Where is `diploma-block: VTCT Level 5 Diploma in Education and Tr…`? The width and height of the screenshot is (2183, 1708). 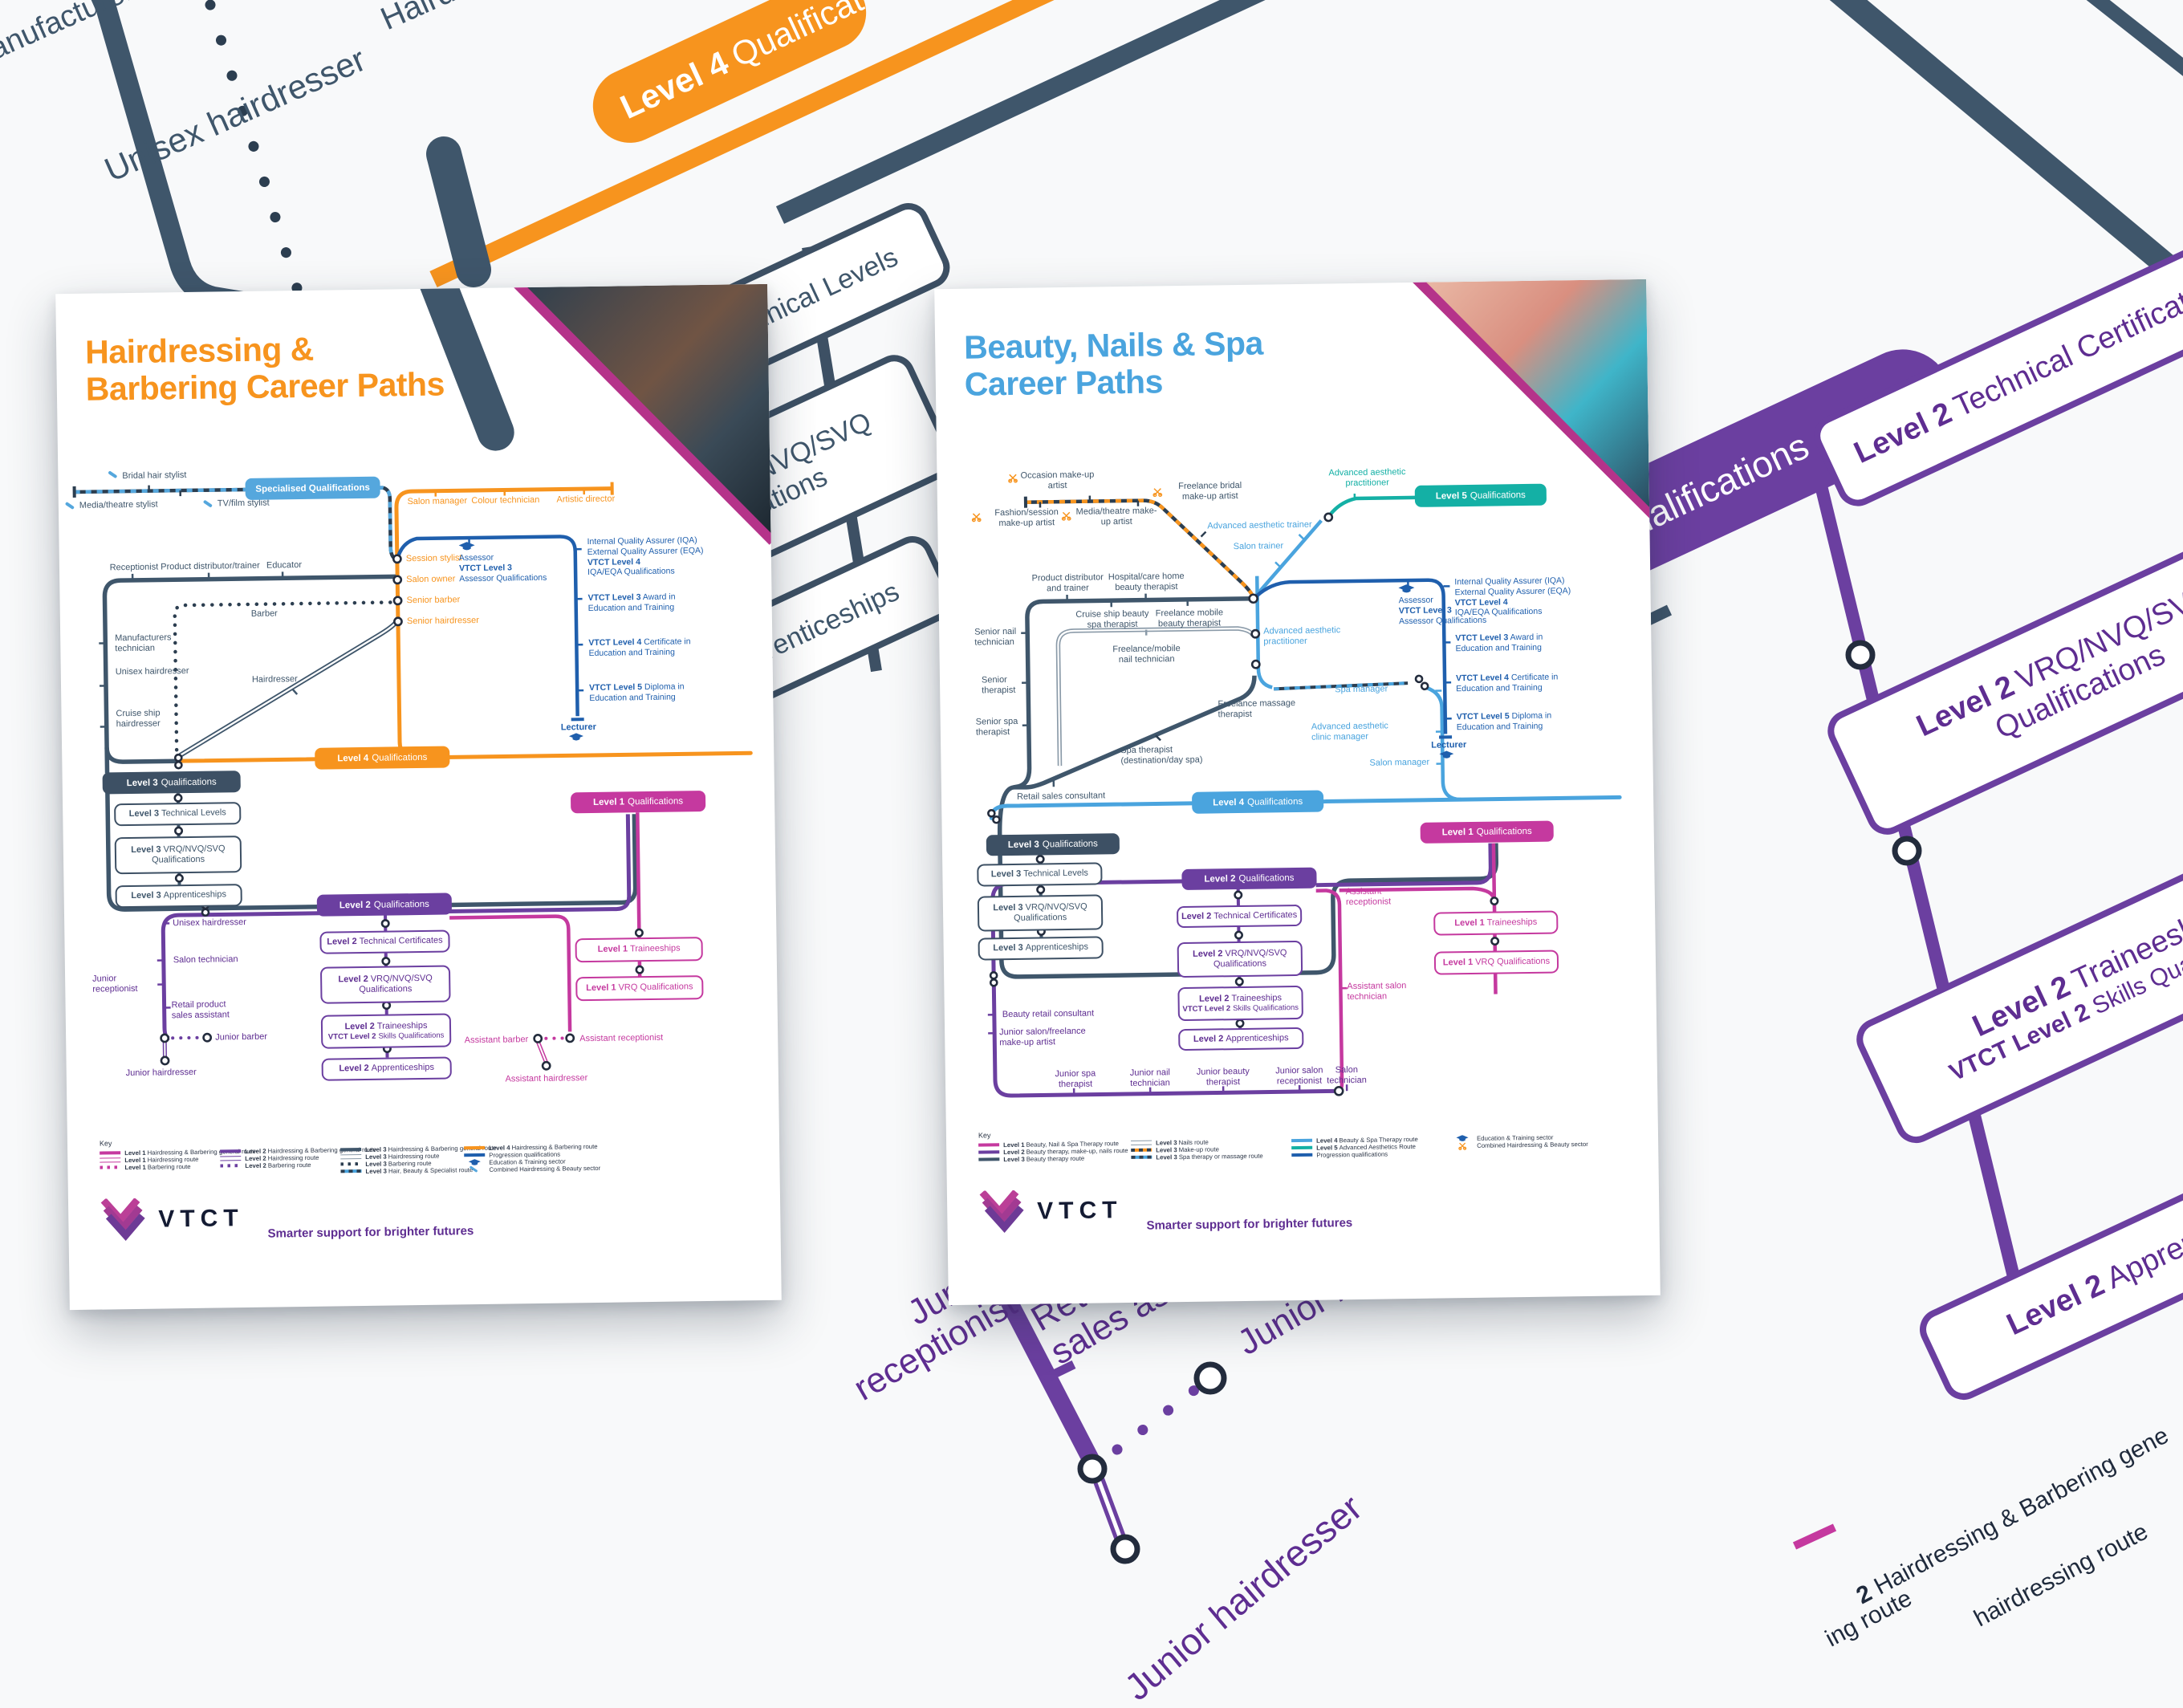
diploma-block: VTCT Level 5 Diploma in Education and Tr… is located at coordinates (1513, 722).